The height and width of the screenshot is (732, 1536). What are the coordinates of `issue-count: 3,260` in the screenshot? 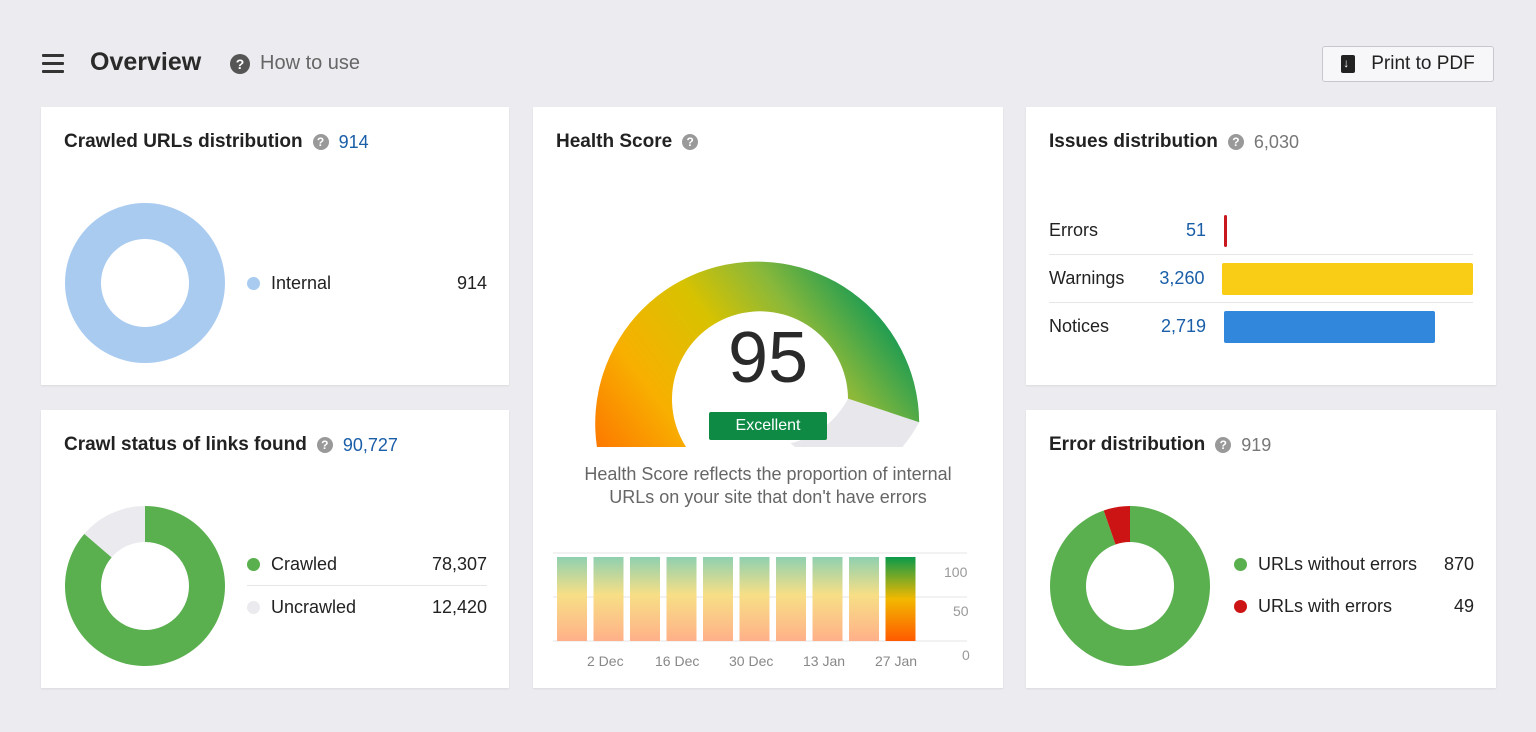 It's located at (1182, 278).